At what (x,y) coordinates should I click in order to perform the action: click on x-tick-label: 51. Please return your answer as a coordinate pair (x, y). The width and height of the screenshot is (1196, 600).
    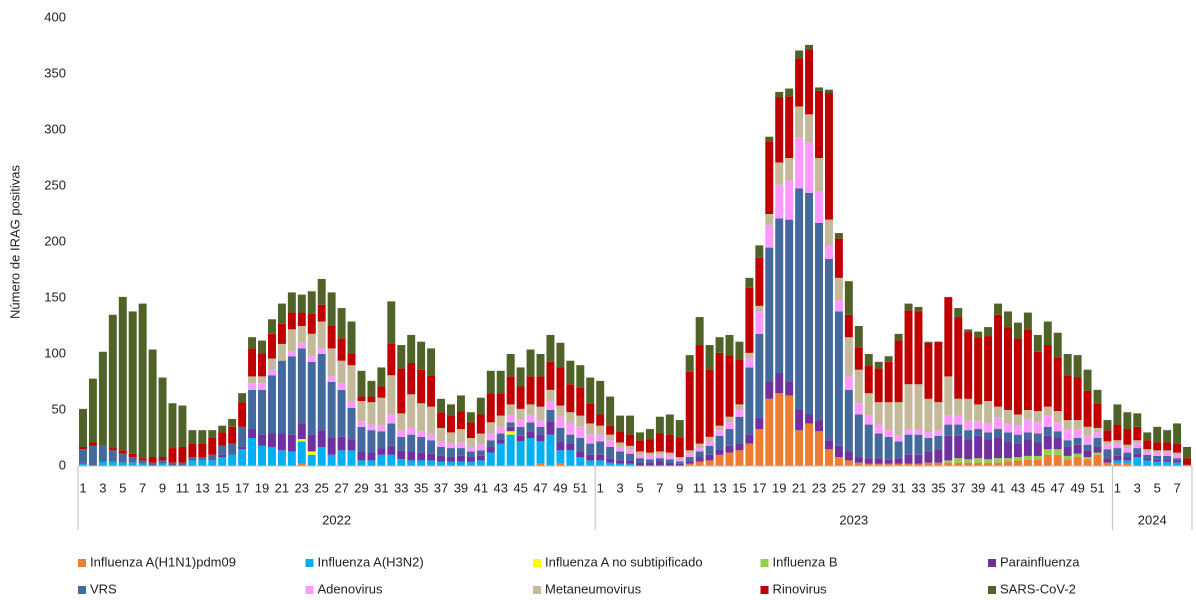
    Looking at the image, I should click on (580, 487).